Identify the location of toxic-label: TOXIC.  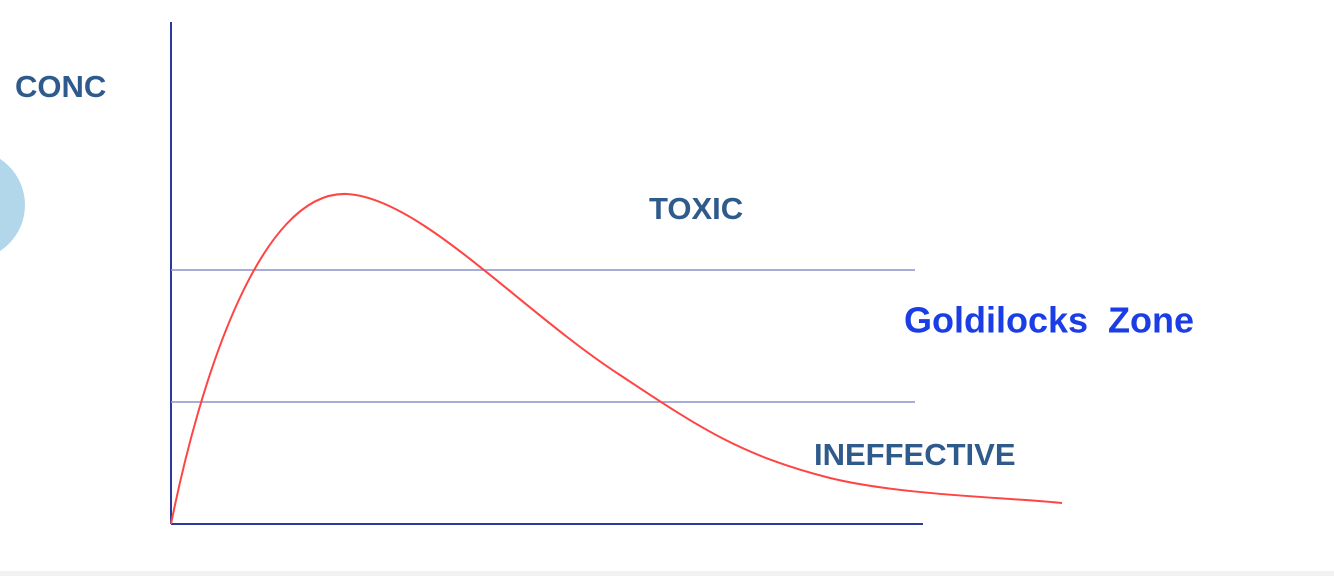
(696, 208).